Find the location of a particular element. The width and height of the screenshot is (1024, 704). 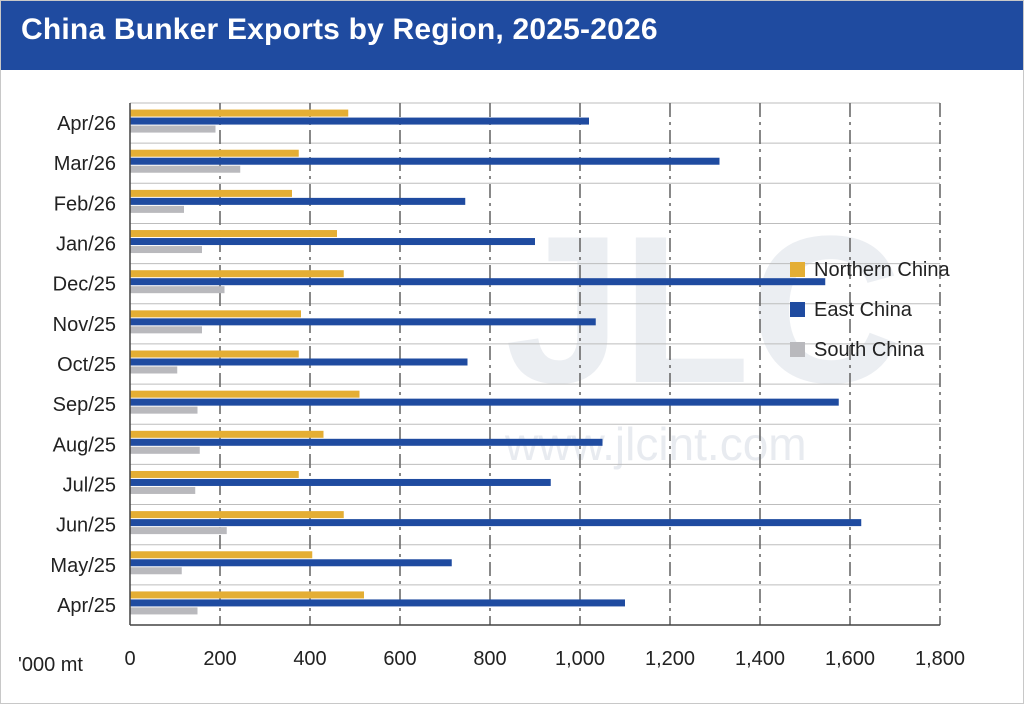

y-tick-label: Mar/26 is located at coordinates (85, 164).